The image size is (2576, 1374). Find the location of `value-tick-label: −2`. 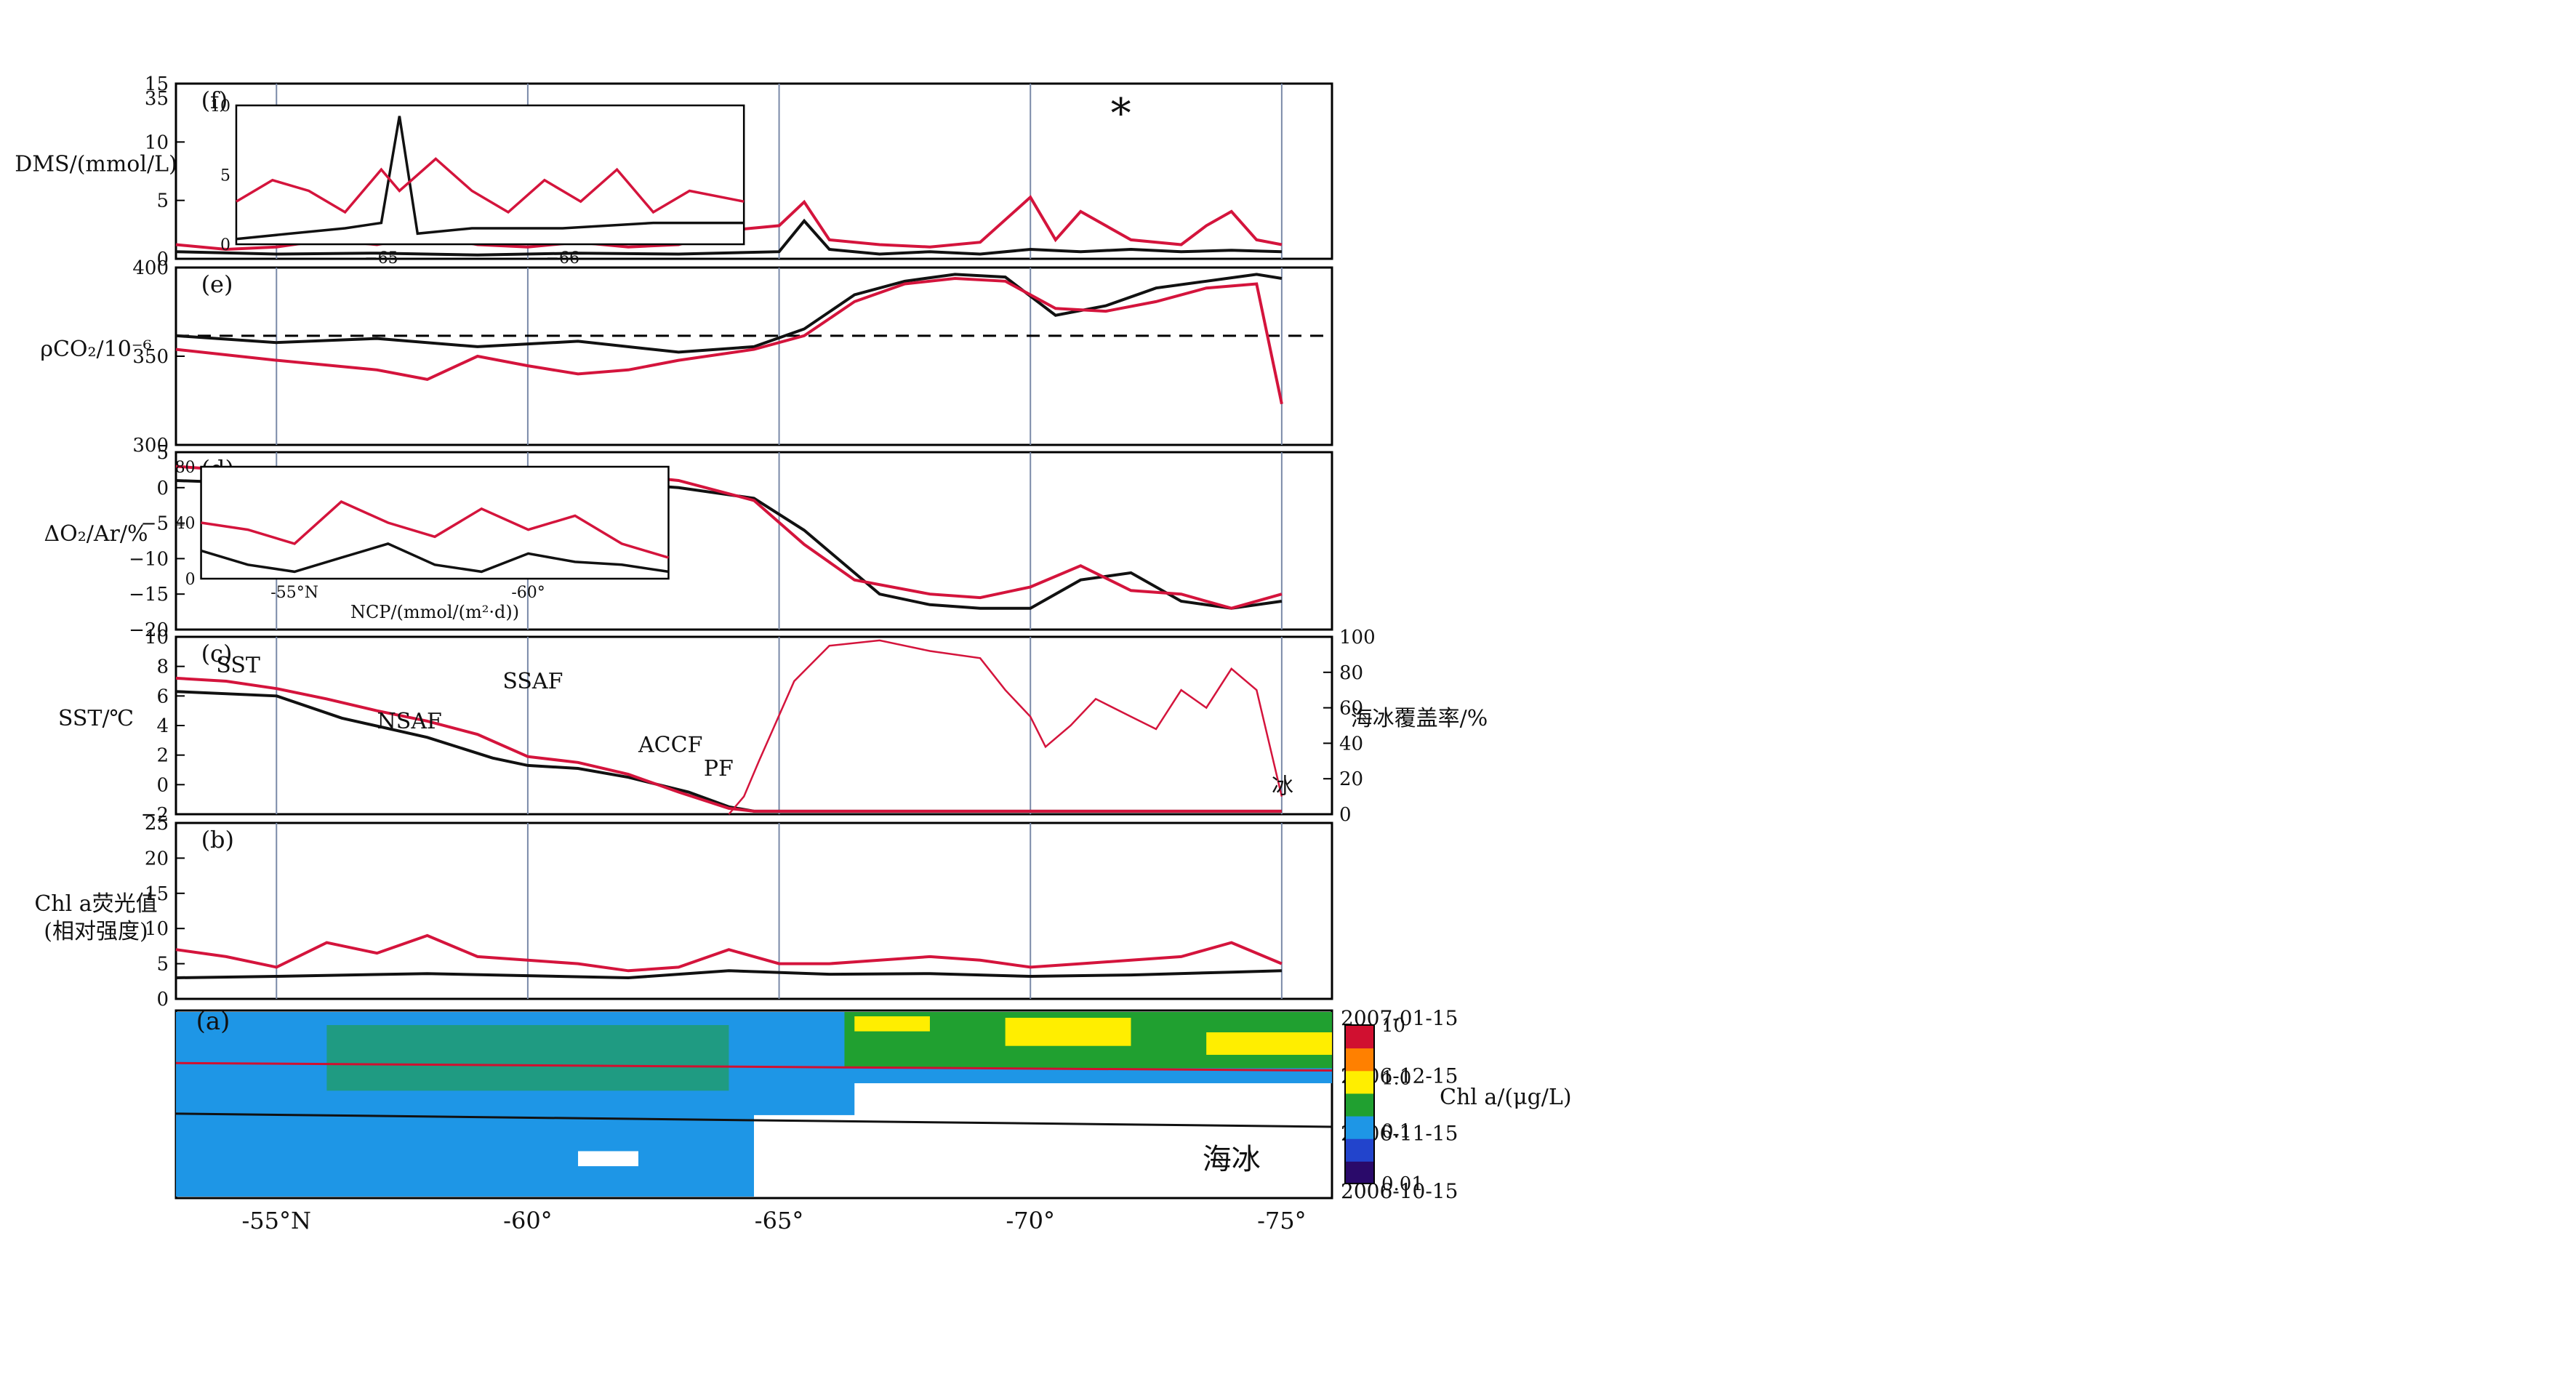

value-tick-label: −2 is located at coordinates (155, 815).